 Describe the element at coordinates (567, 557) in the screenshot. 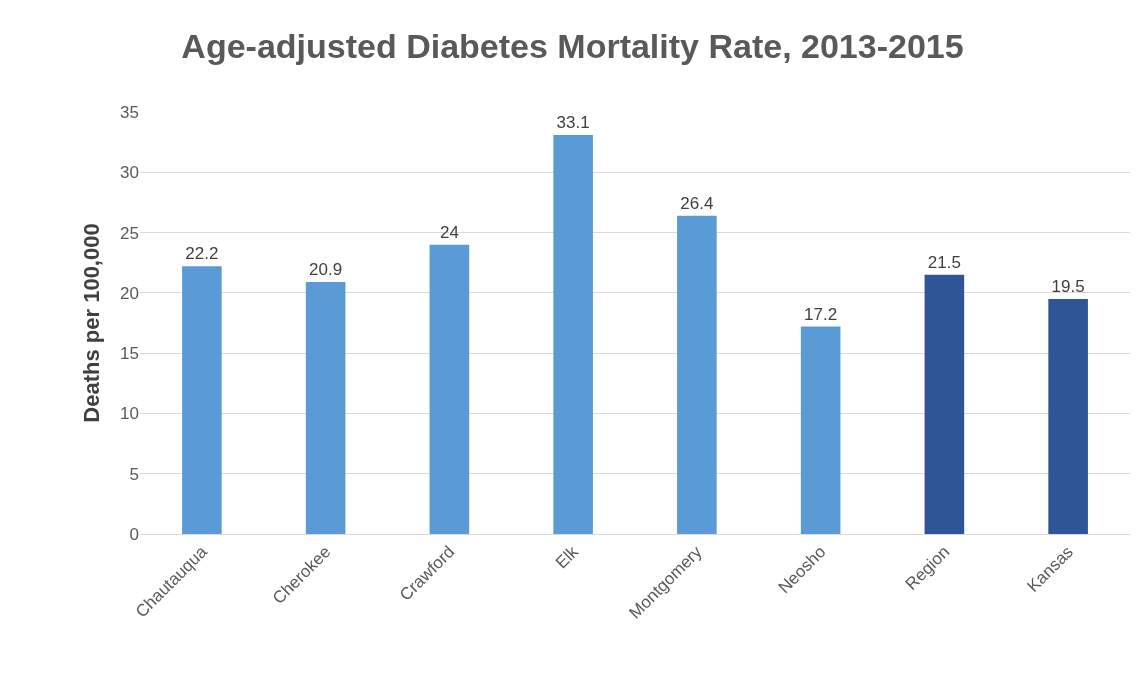

I see `x-tick-label: Elk` at that location.